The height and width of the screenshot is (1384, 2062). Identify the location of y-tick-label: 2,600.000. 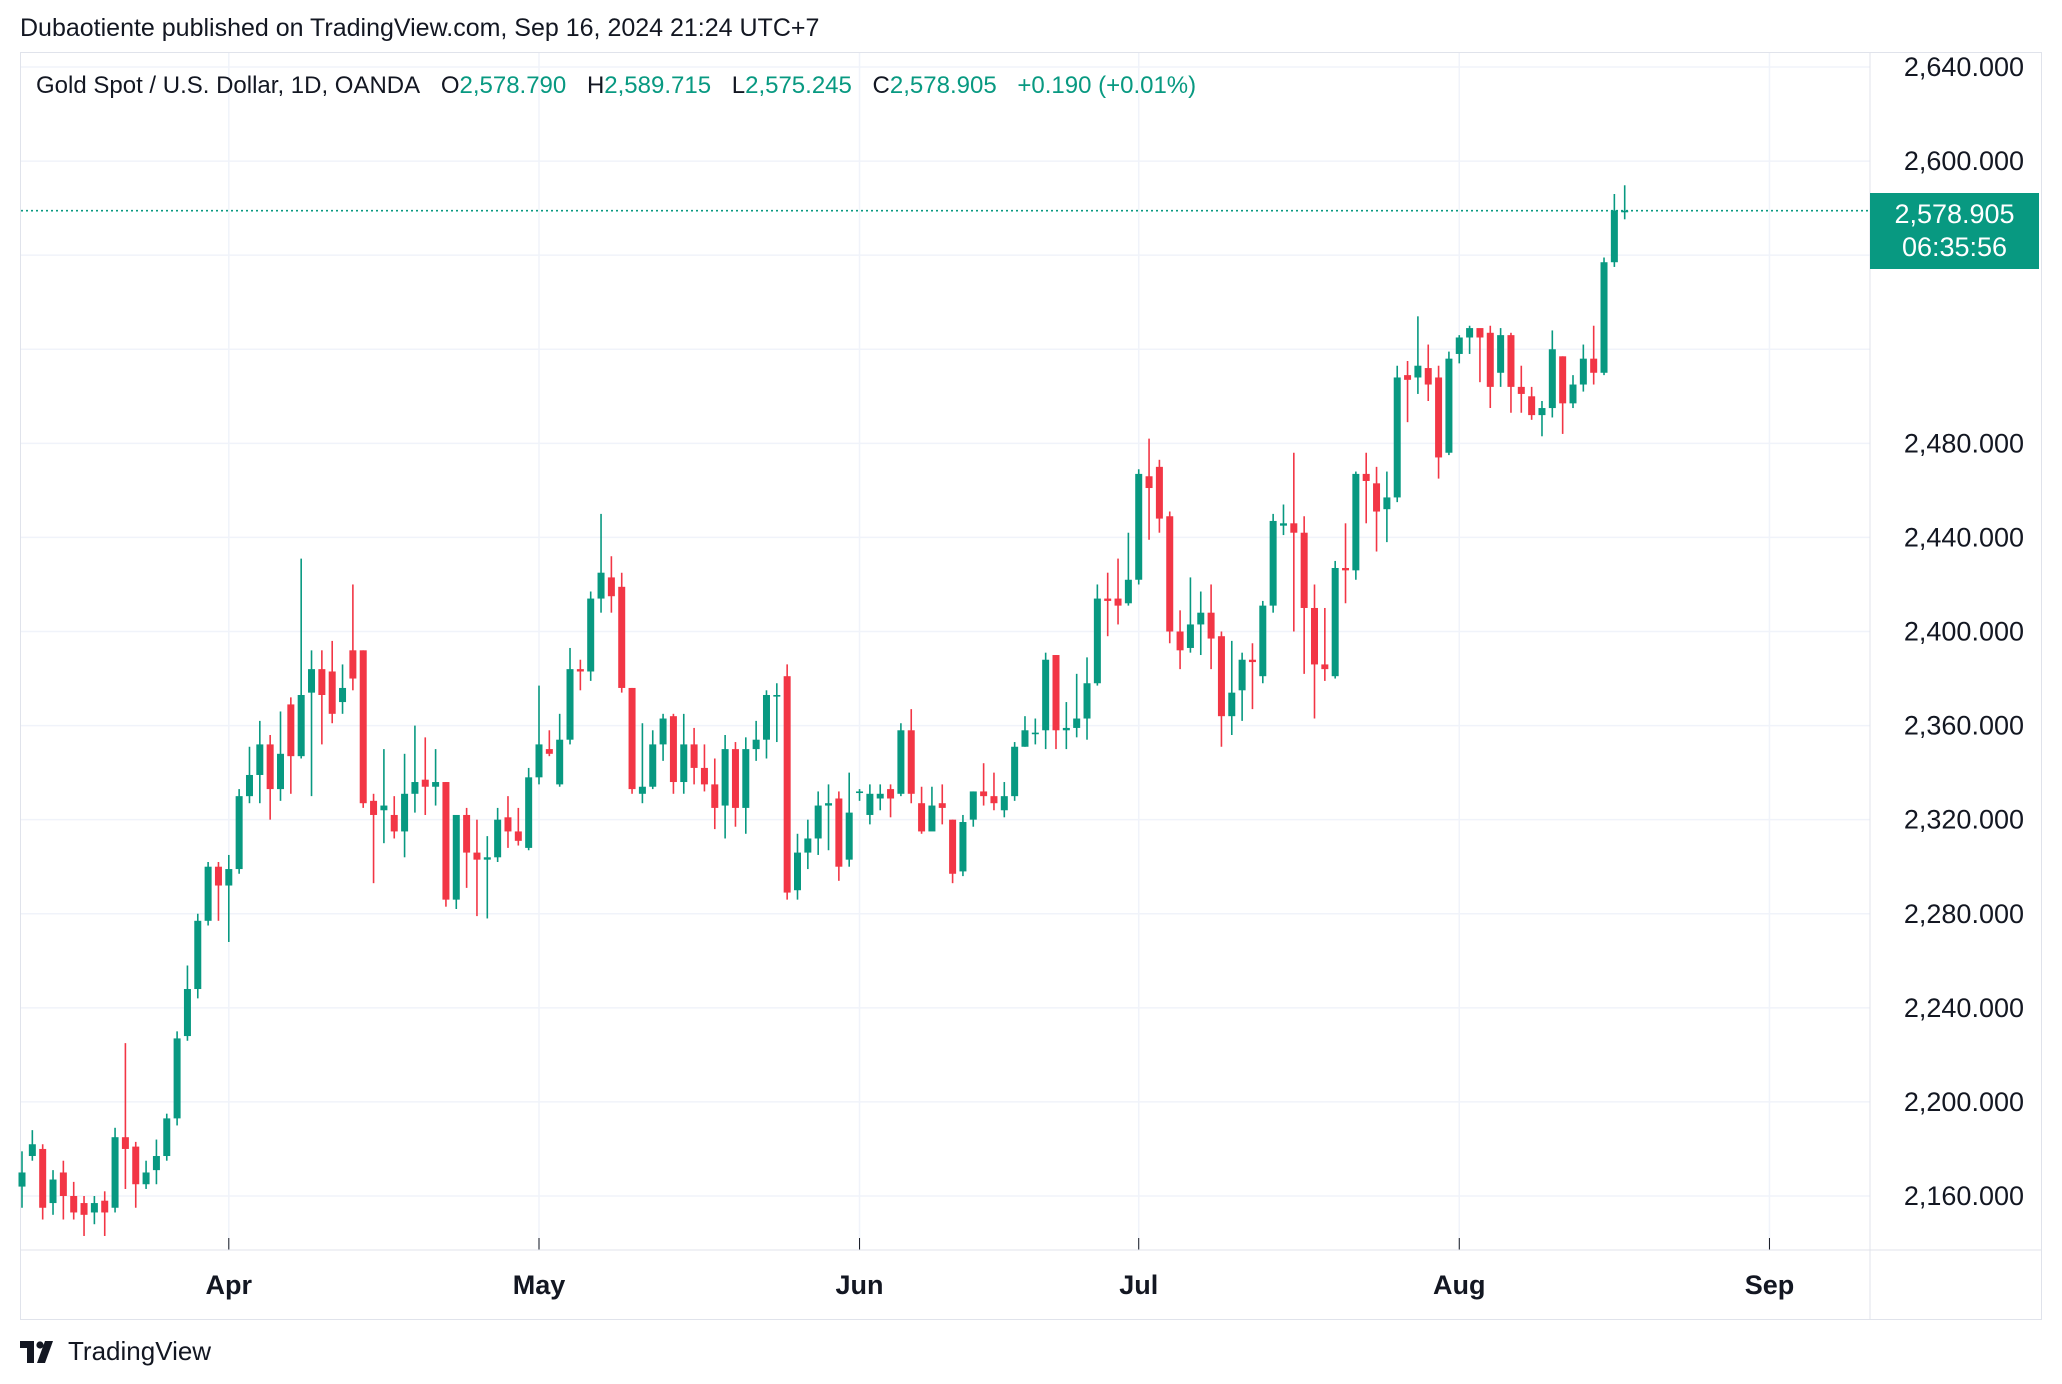
(1964, 161).